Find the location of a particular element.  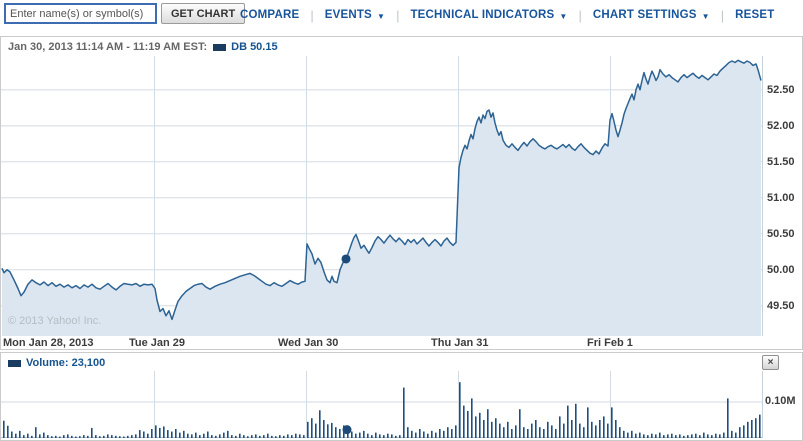

price-y-tick: 51.00 is located at coordinates (781, 197).